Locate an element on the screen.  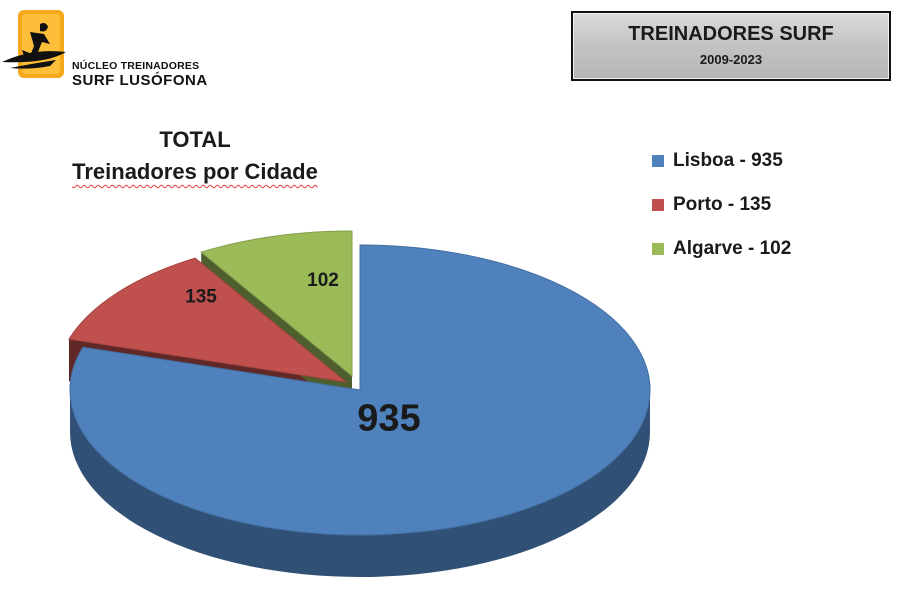
chart-subtitle: Treinadores por Cidade is located at coordinates (195, 171).